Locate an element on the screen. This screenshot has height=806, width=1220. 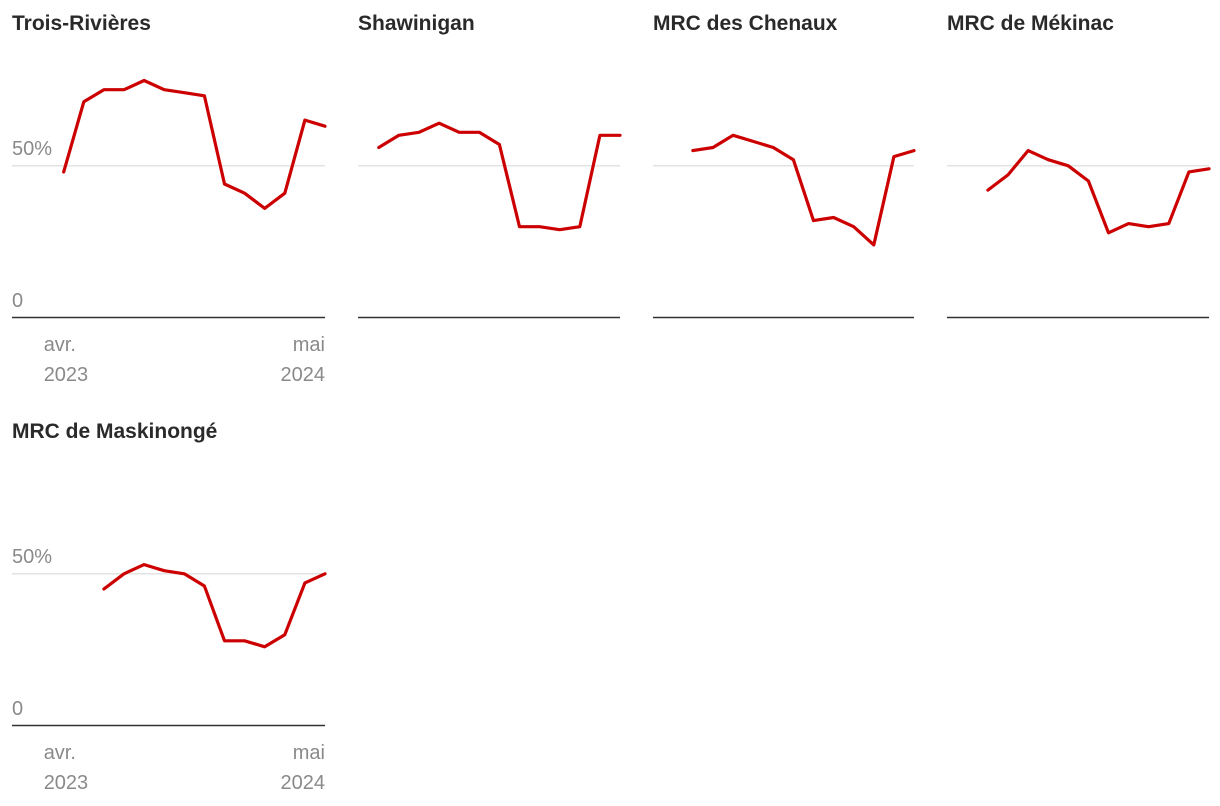
chart-title: MRC de Maskinongé is located at coordinates (115, 431).